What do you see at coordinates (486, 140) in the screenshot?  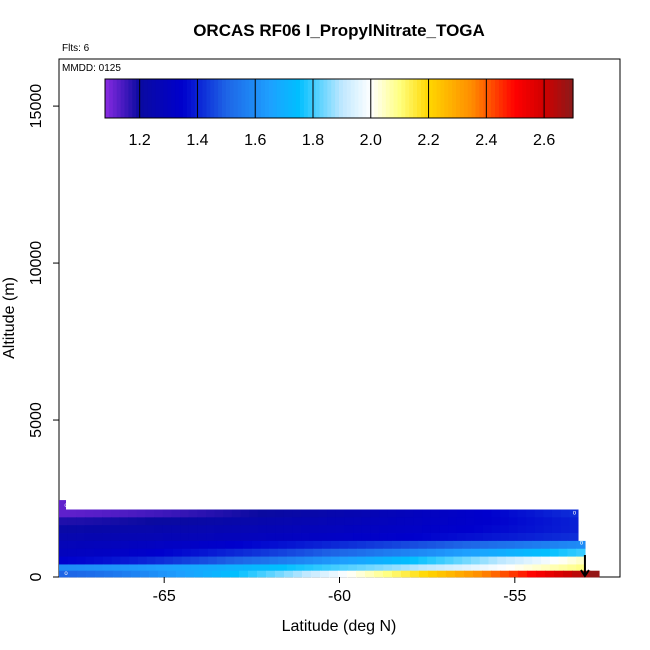 I see `colorbar-tick-label: 2.4` at bounding box center [486, 140].